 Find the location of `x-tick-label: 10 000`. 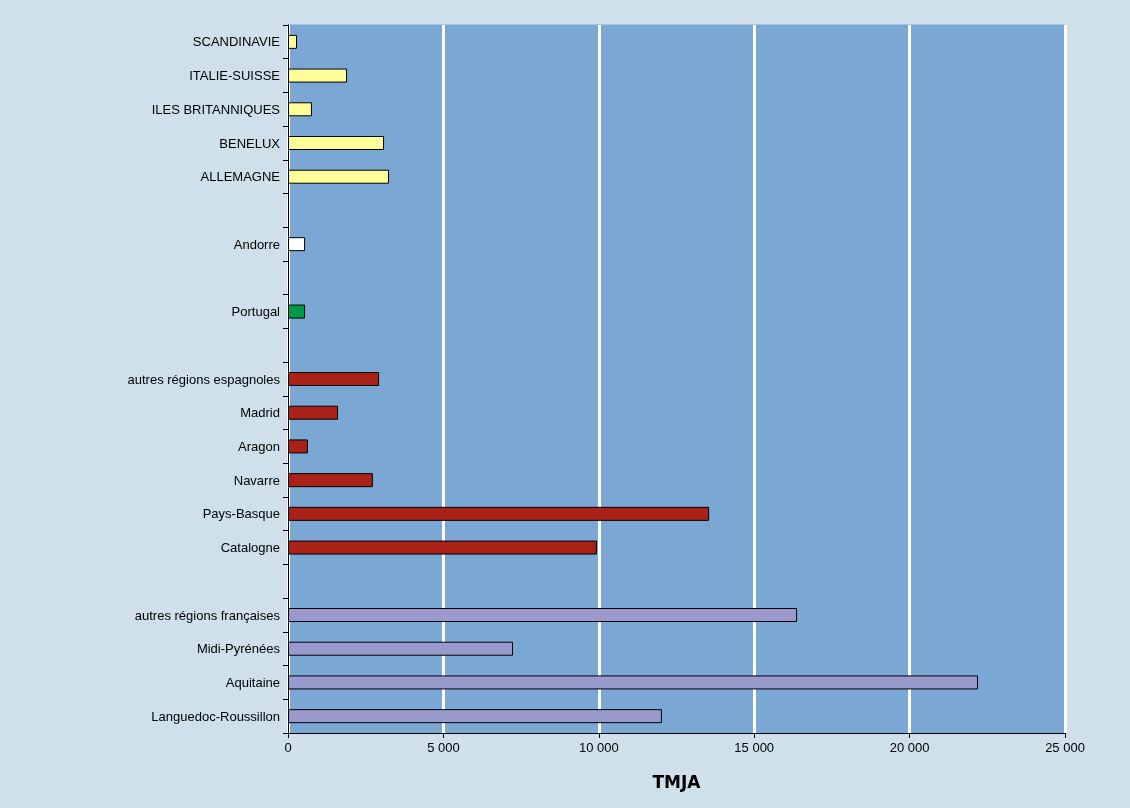

x-tick-label: 10 000 is located at coordinates (598, 747).